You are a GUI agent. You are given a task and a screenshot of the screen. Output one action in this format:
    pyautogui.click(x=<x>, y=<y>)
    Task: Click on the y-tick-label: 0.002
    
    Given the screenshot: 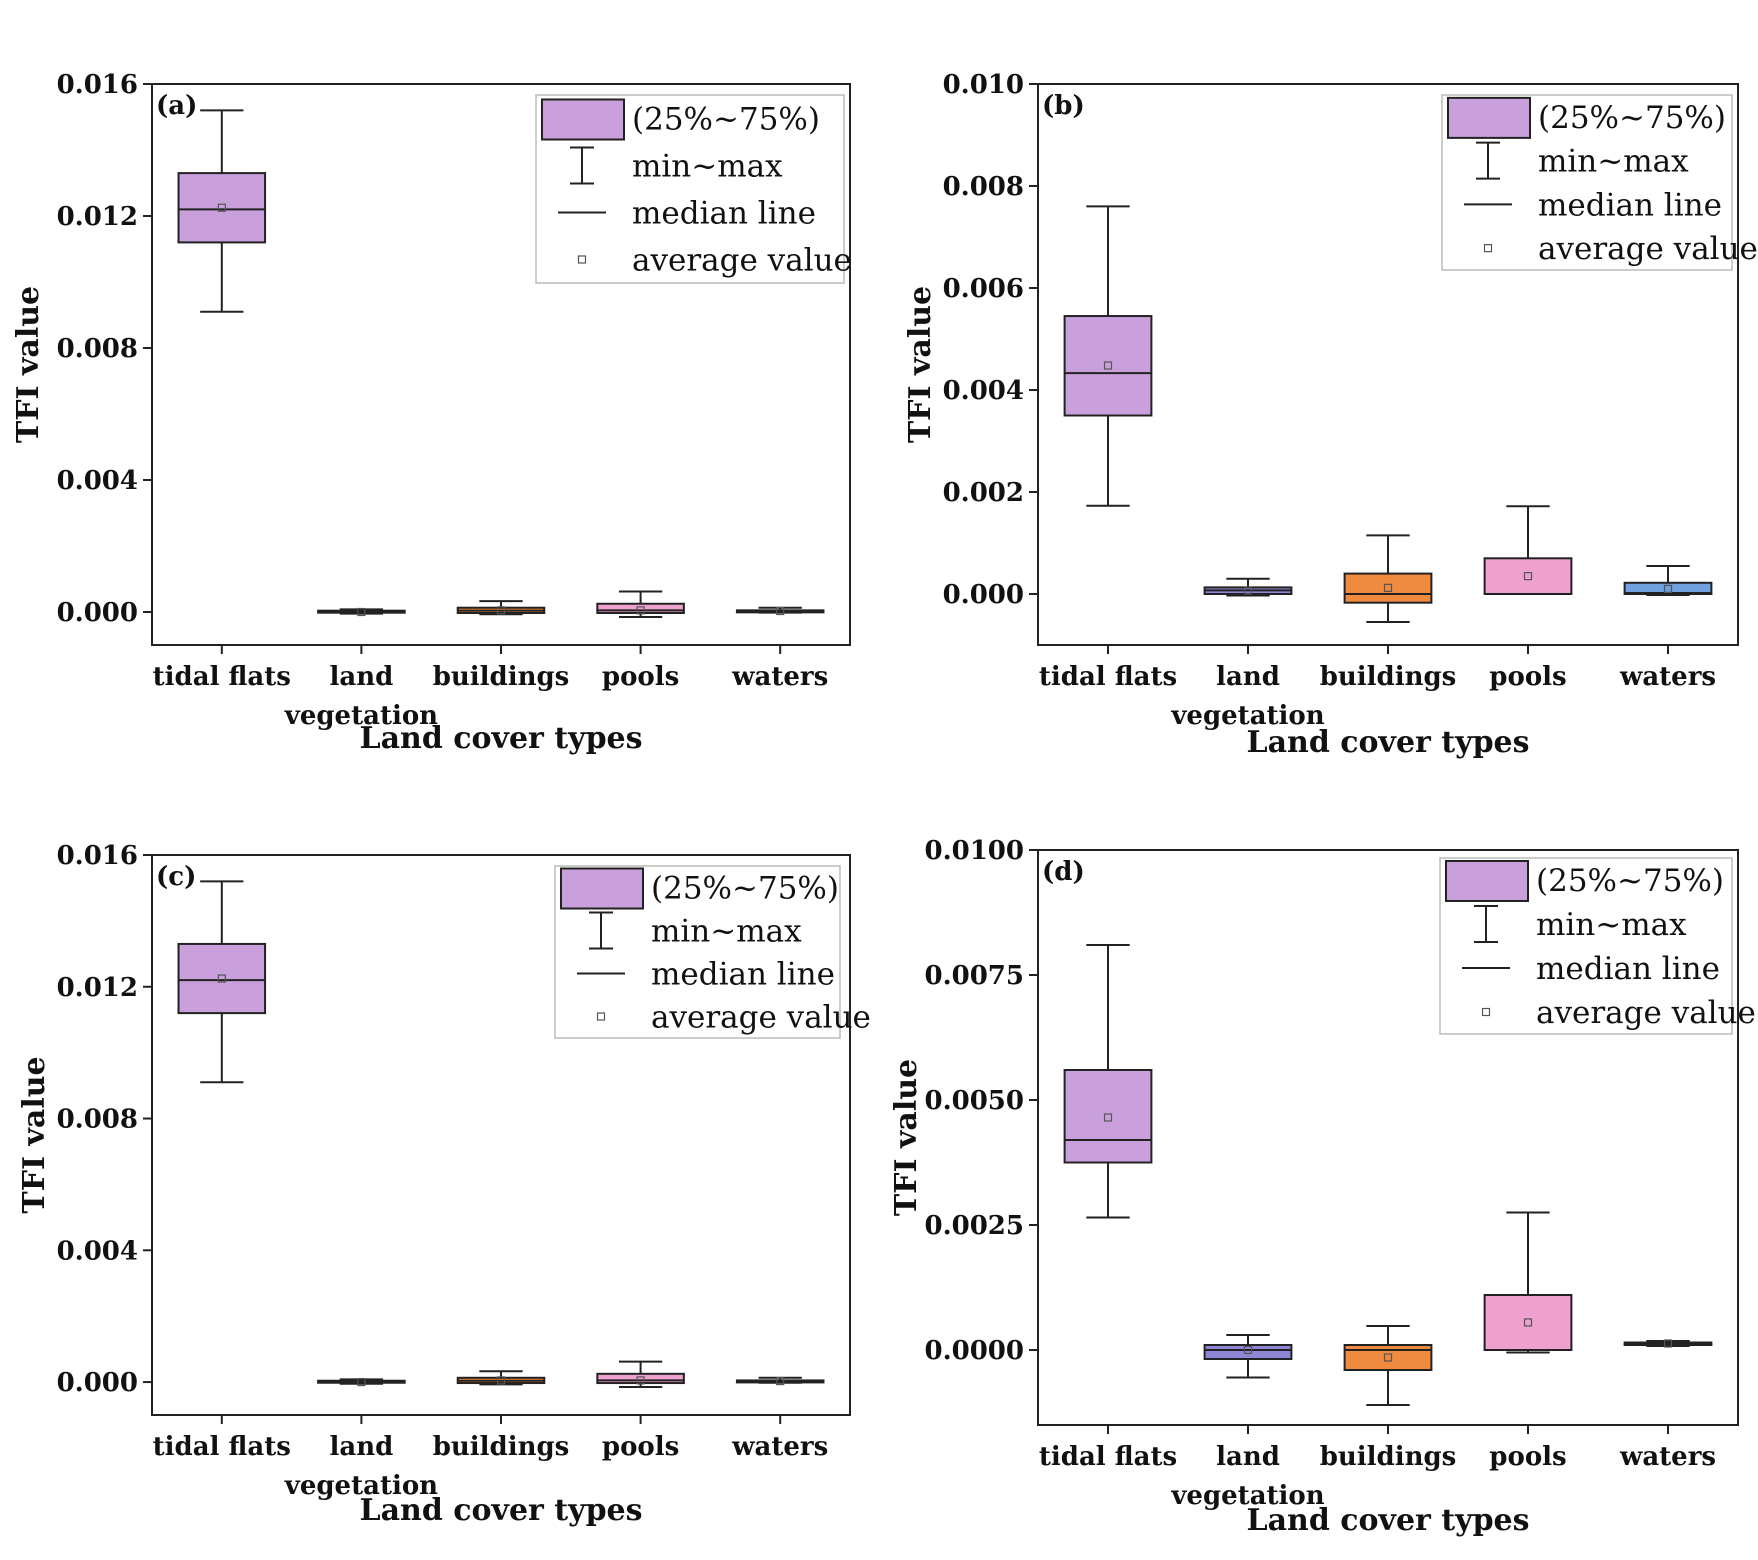 What is the action you would take?
    pyautogui.click(x=983, y=493)
    